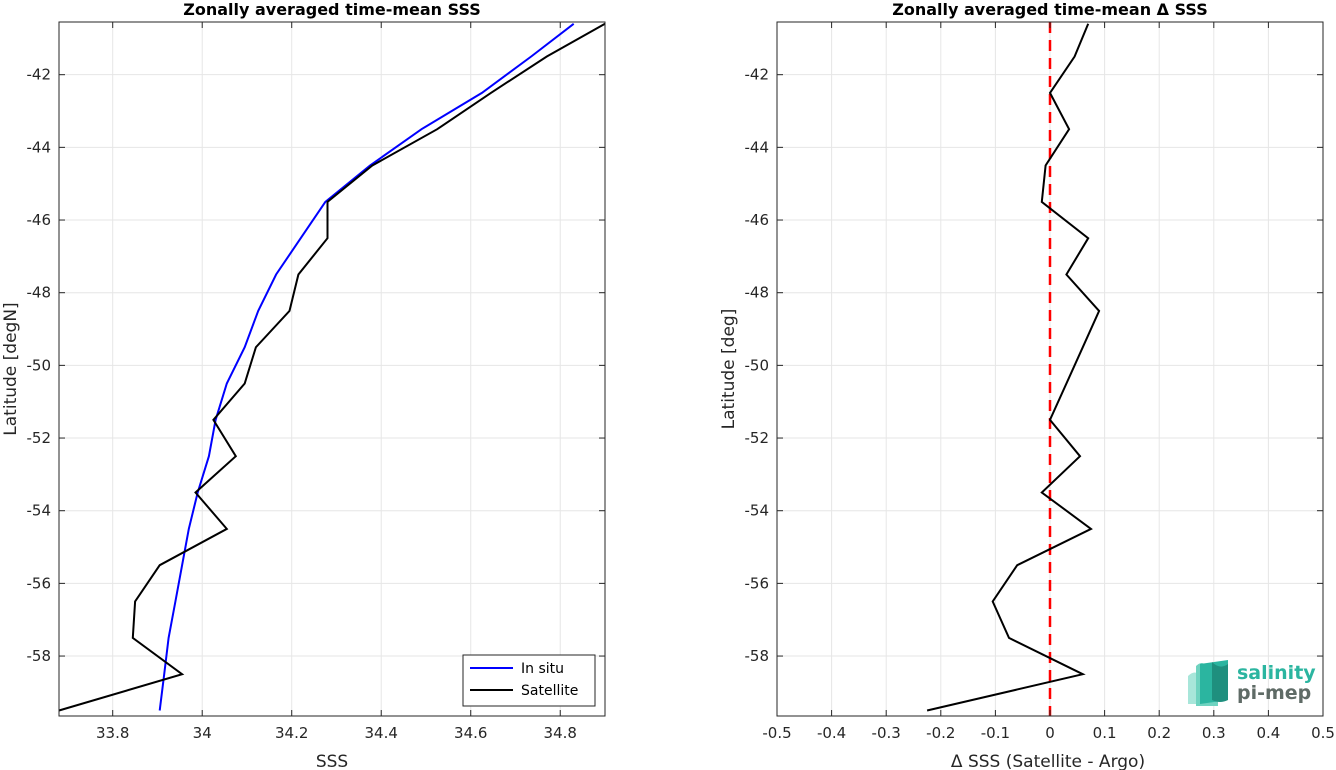  Describe the element at coordinates (757, 656) in the screenshot. I see `delta-sss-y-tick-label: -58` at that location.